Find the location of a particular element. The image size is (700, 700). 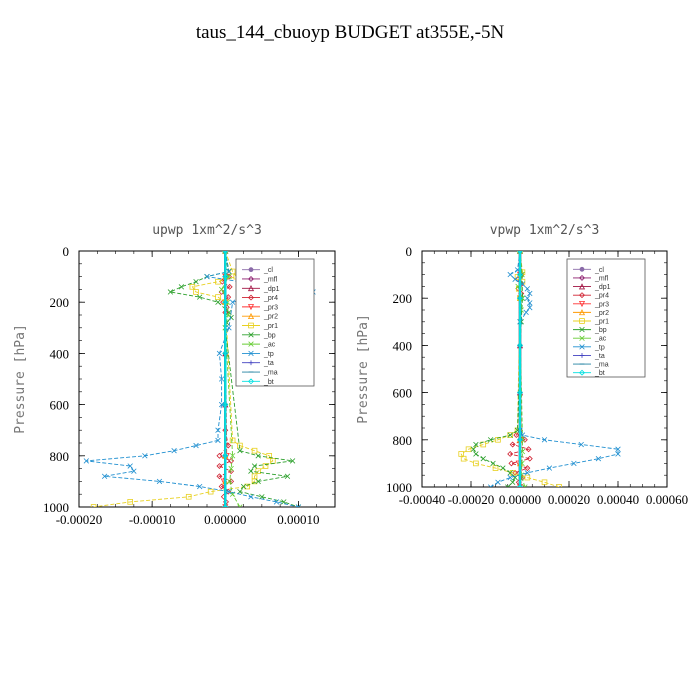

x-tick-label: -0.00040 is located at coordinates (422, 499).